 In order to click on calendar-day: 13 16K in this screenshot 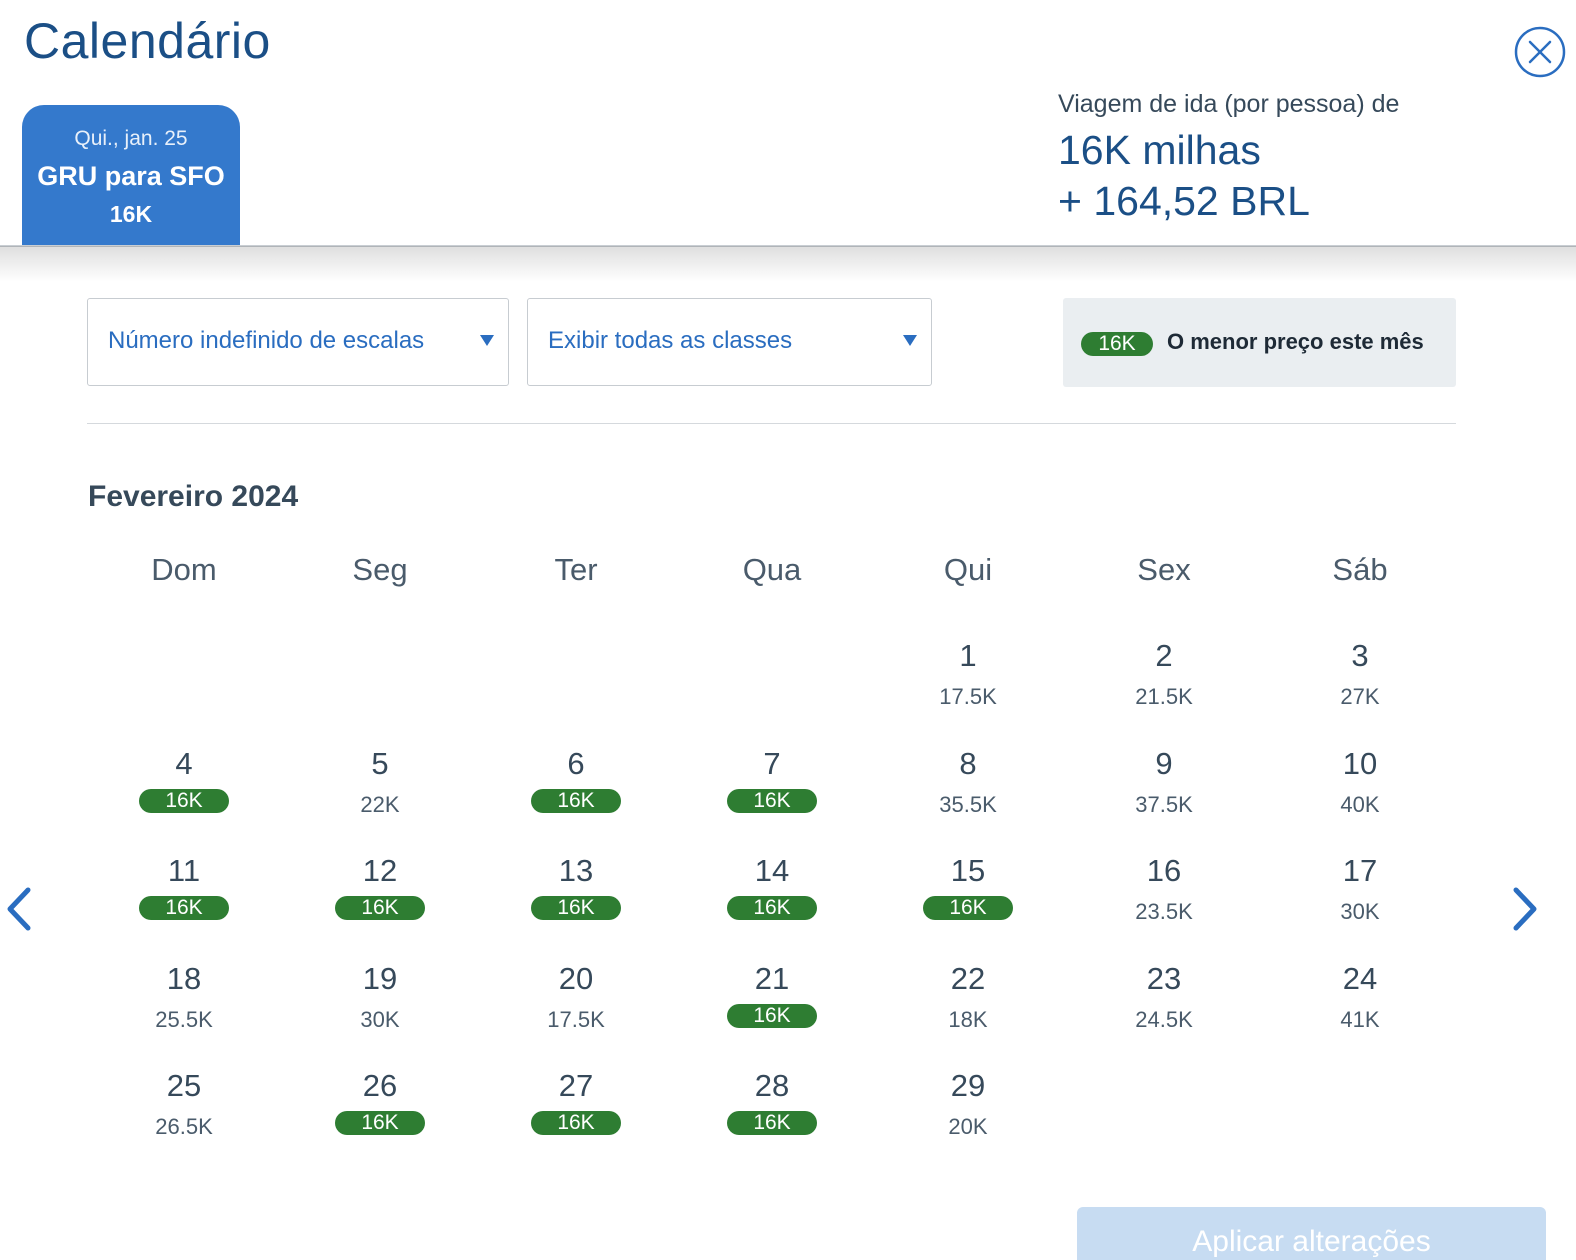, I will do `click(576, 903)`.